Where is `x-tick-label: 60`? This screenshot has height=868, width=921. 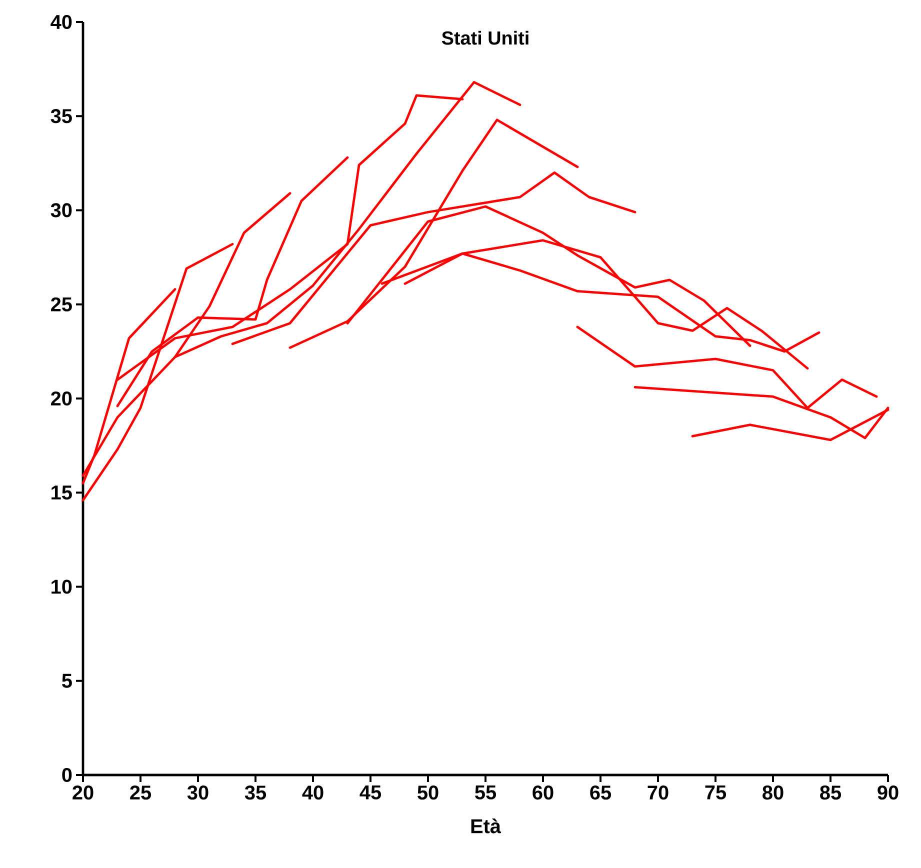
x-tick-label: 60 is located at coordinates (543, 793).